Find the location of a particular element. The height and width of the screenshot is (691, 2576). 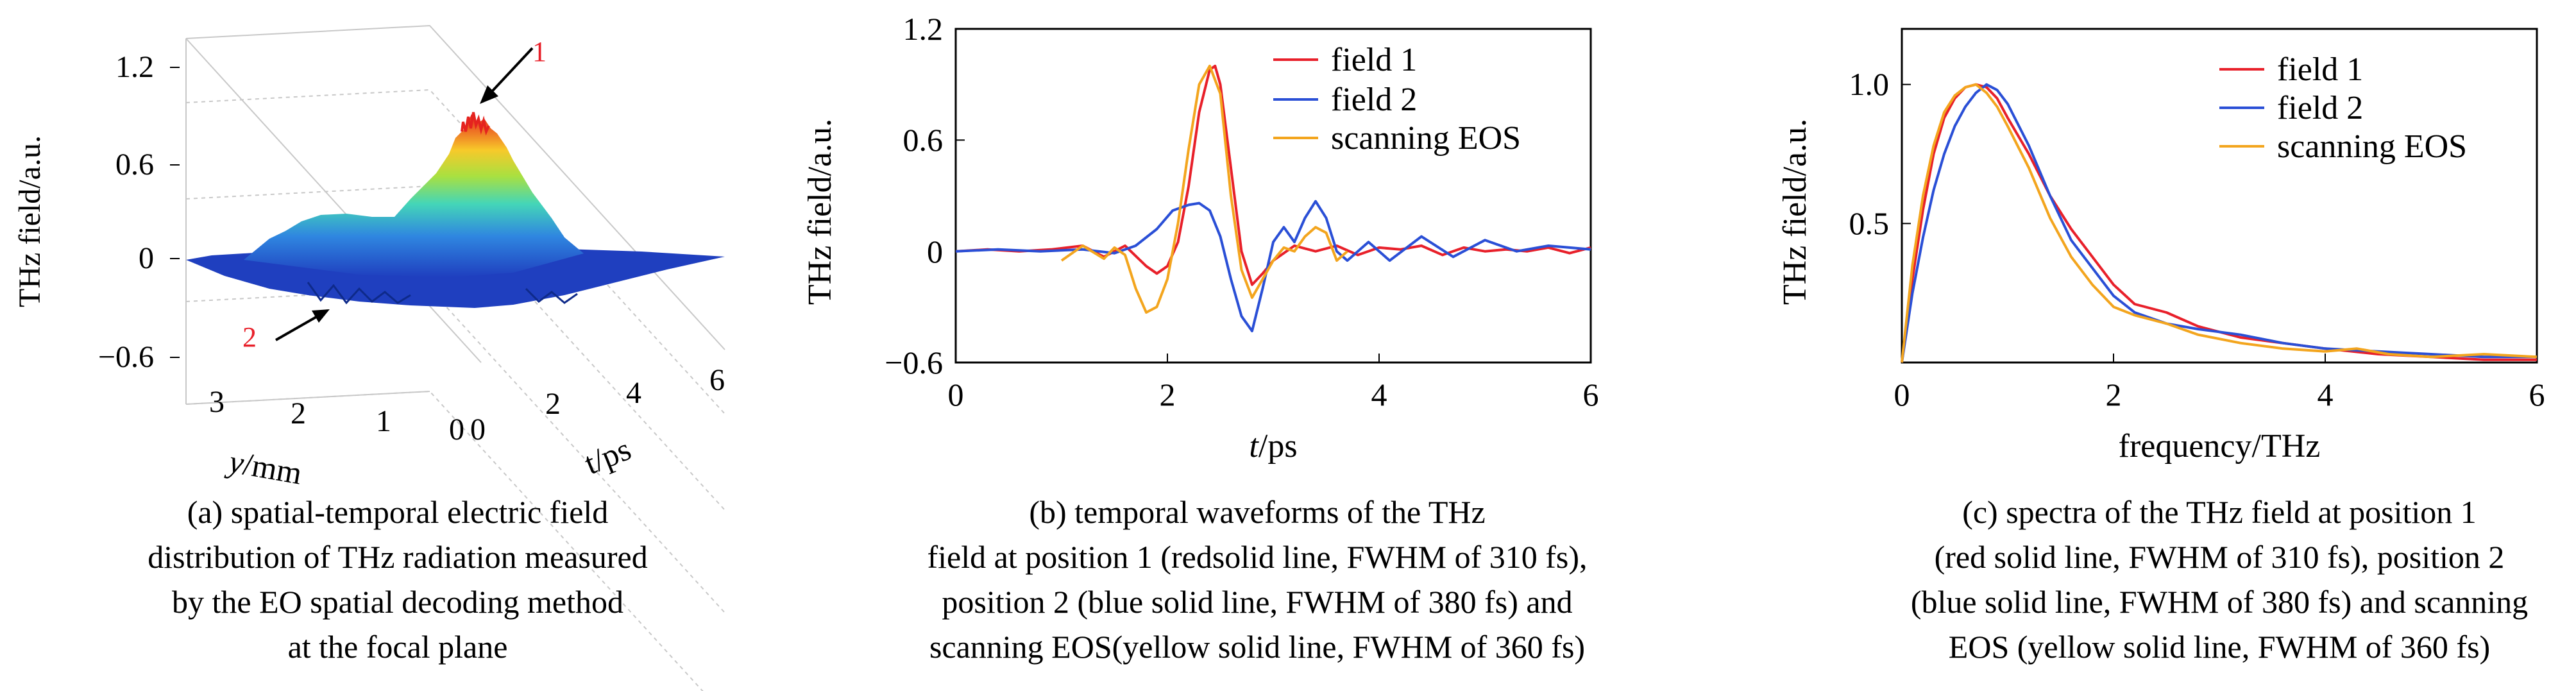

annotation-2: 2 is located at coordinates (249, 337).